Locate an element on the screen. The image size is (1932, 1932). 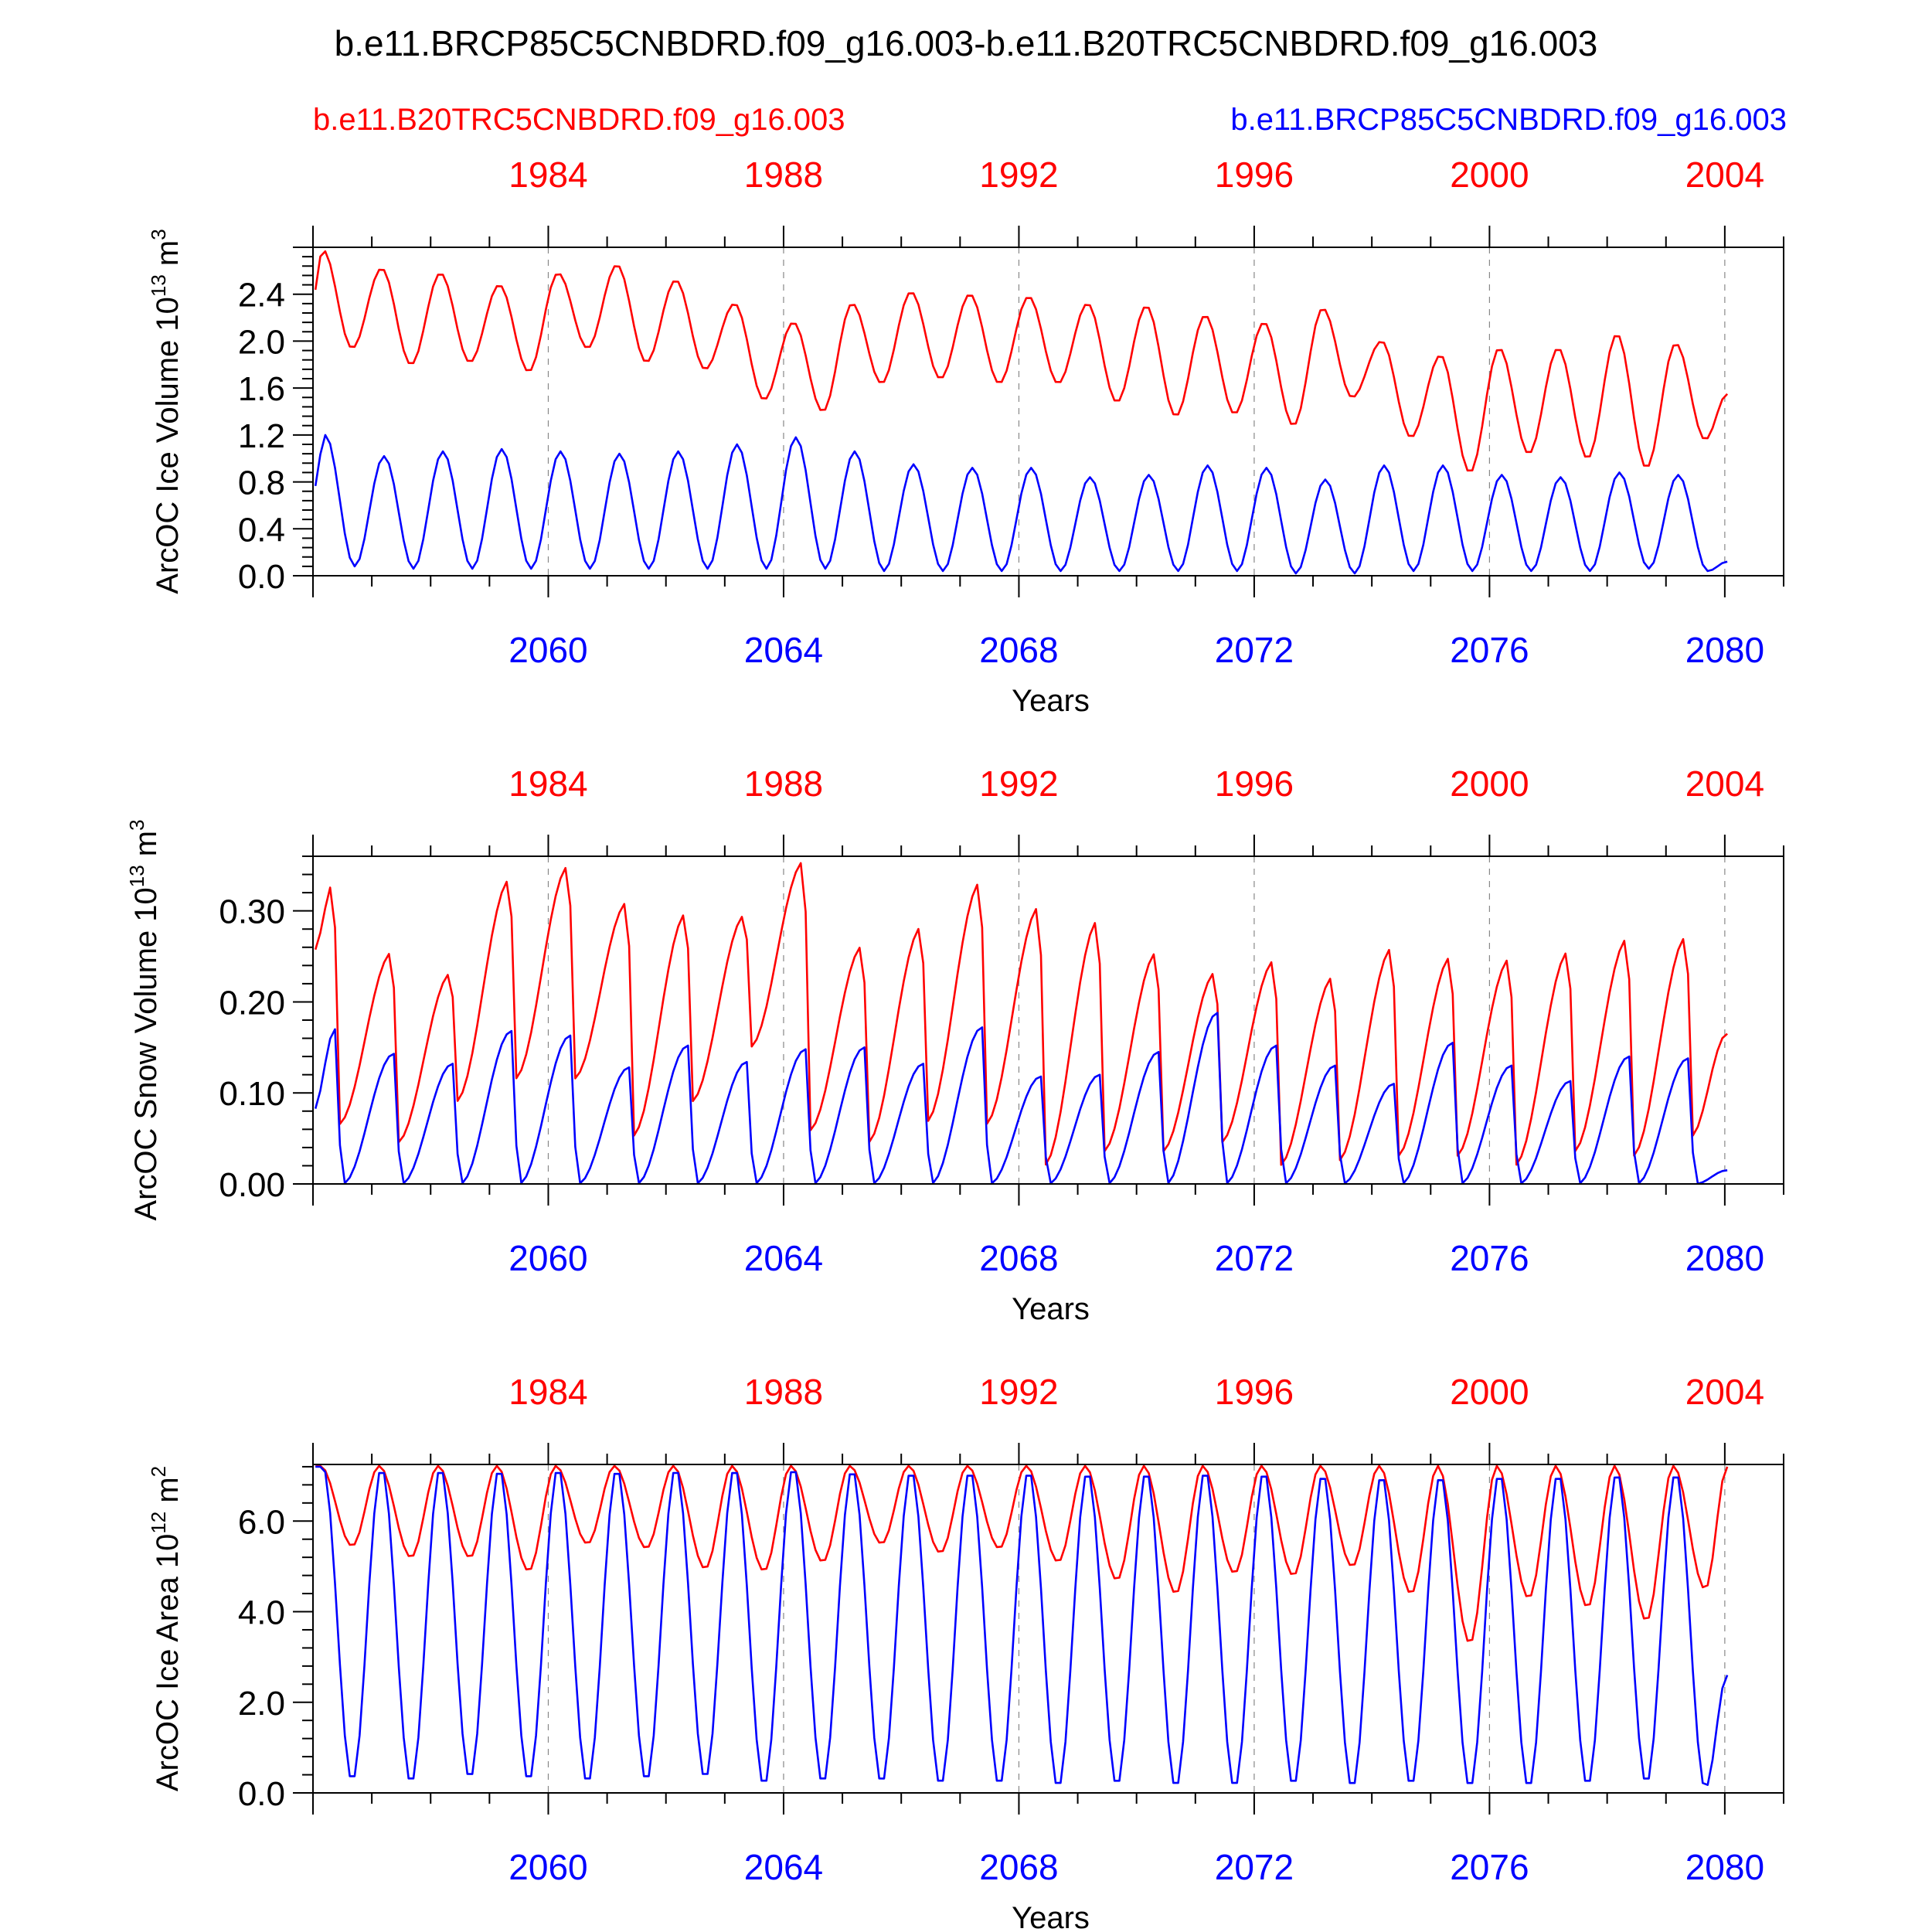
y-tick-label: 1.6 is located at coordinates (261, 389).